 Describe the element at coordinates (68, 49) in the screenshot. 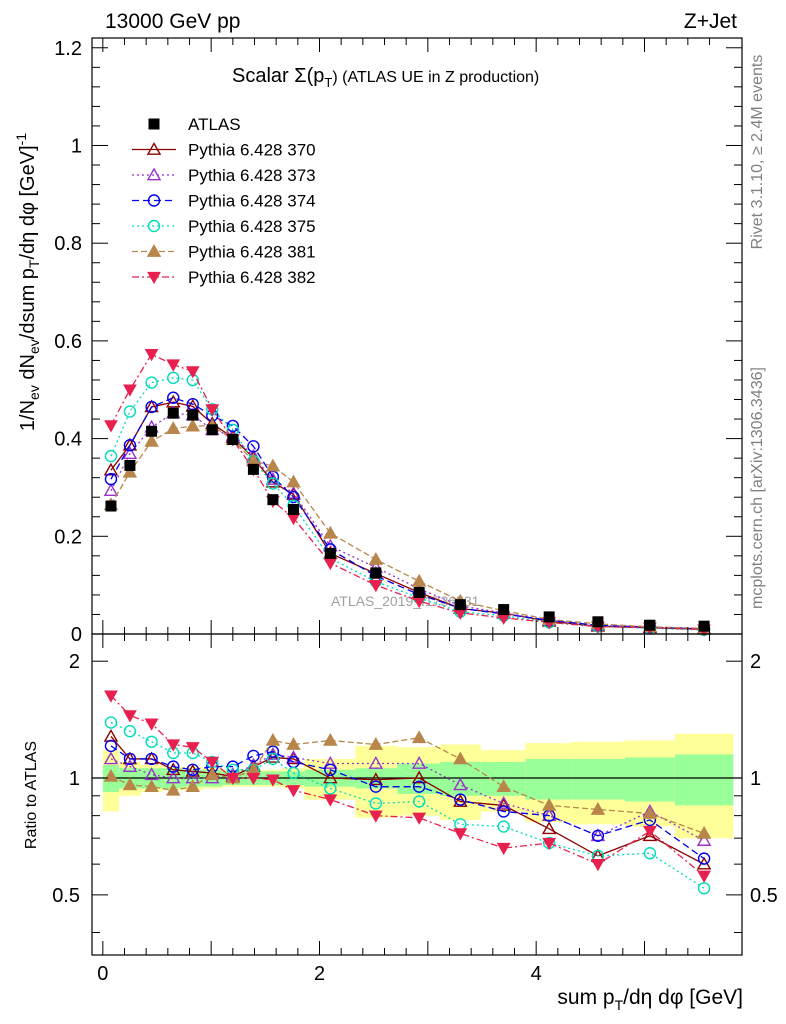

I see `y-tick-label: 1.2` at that location.